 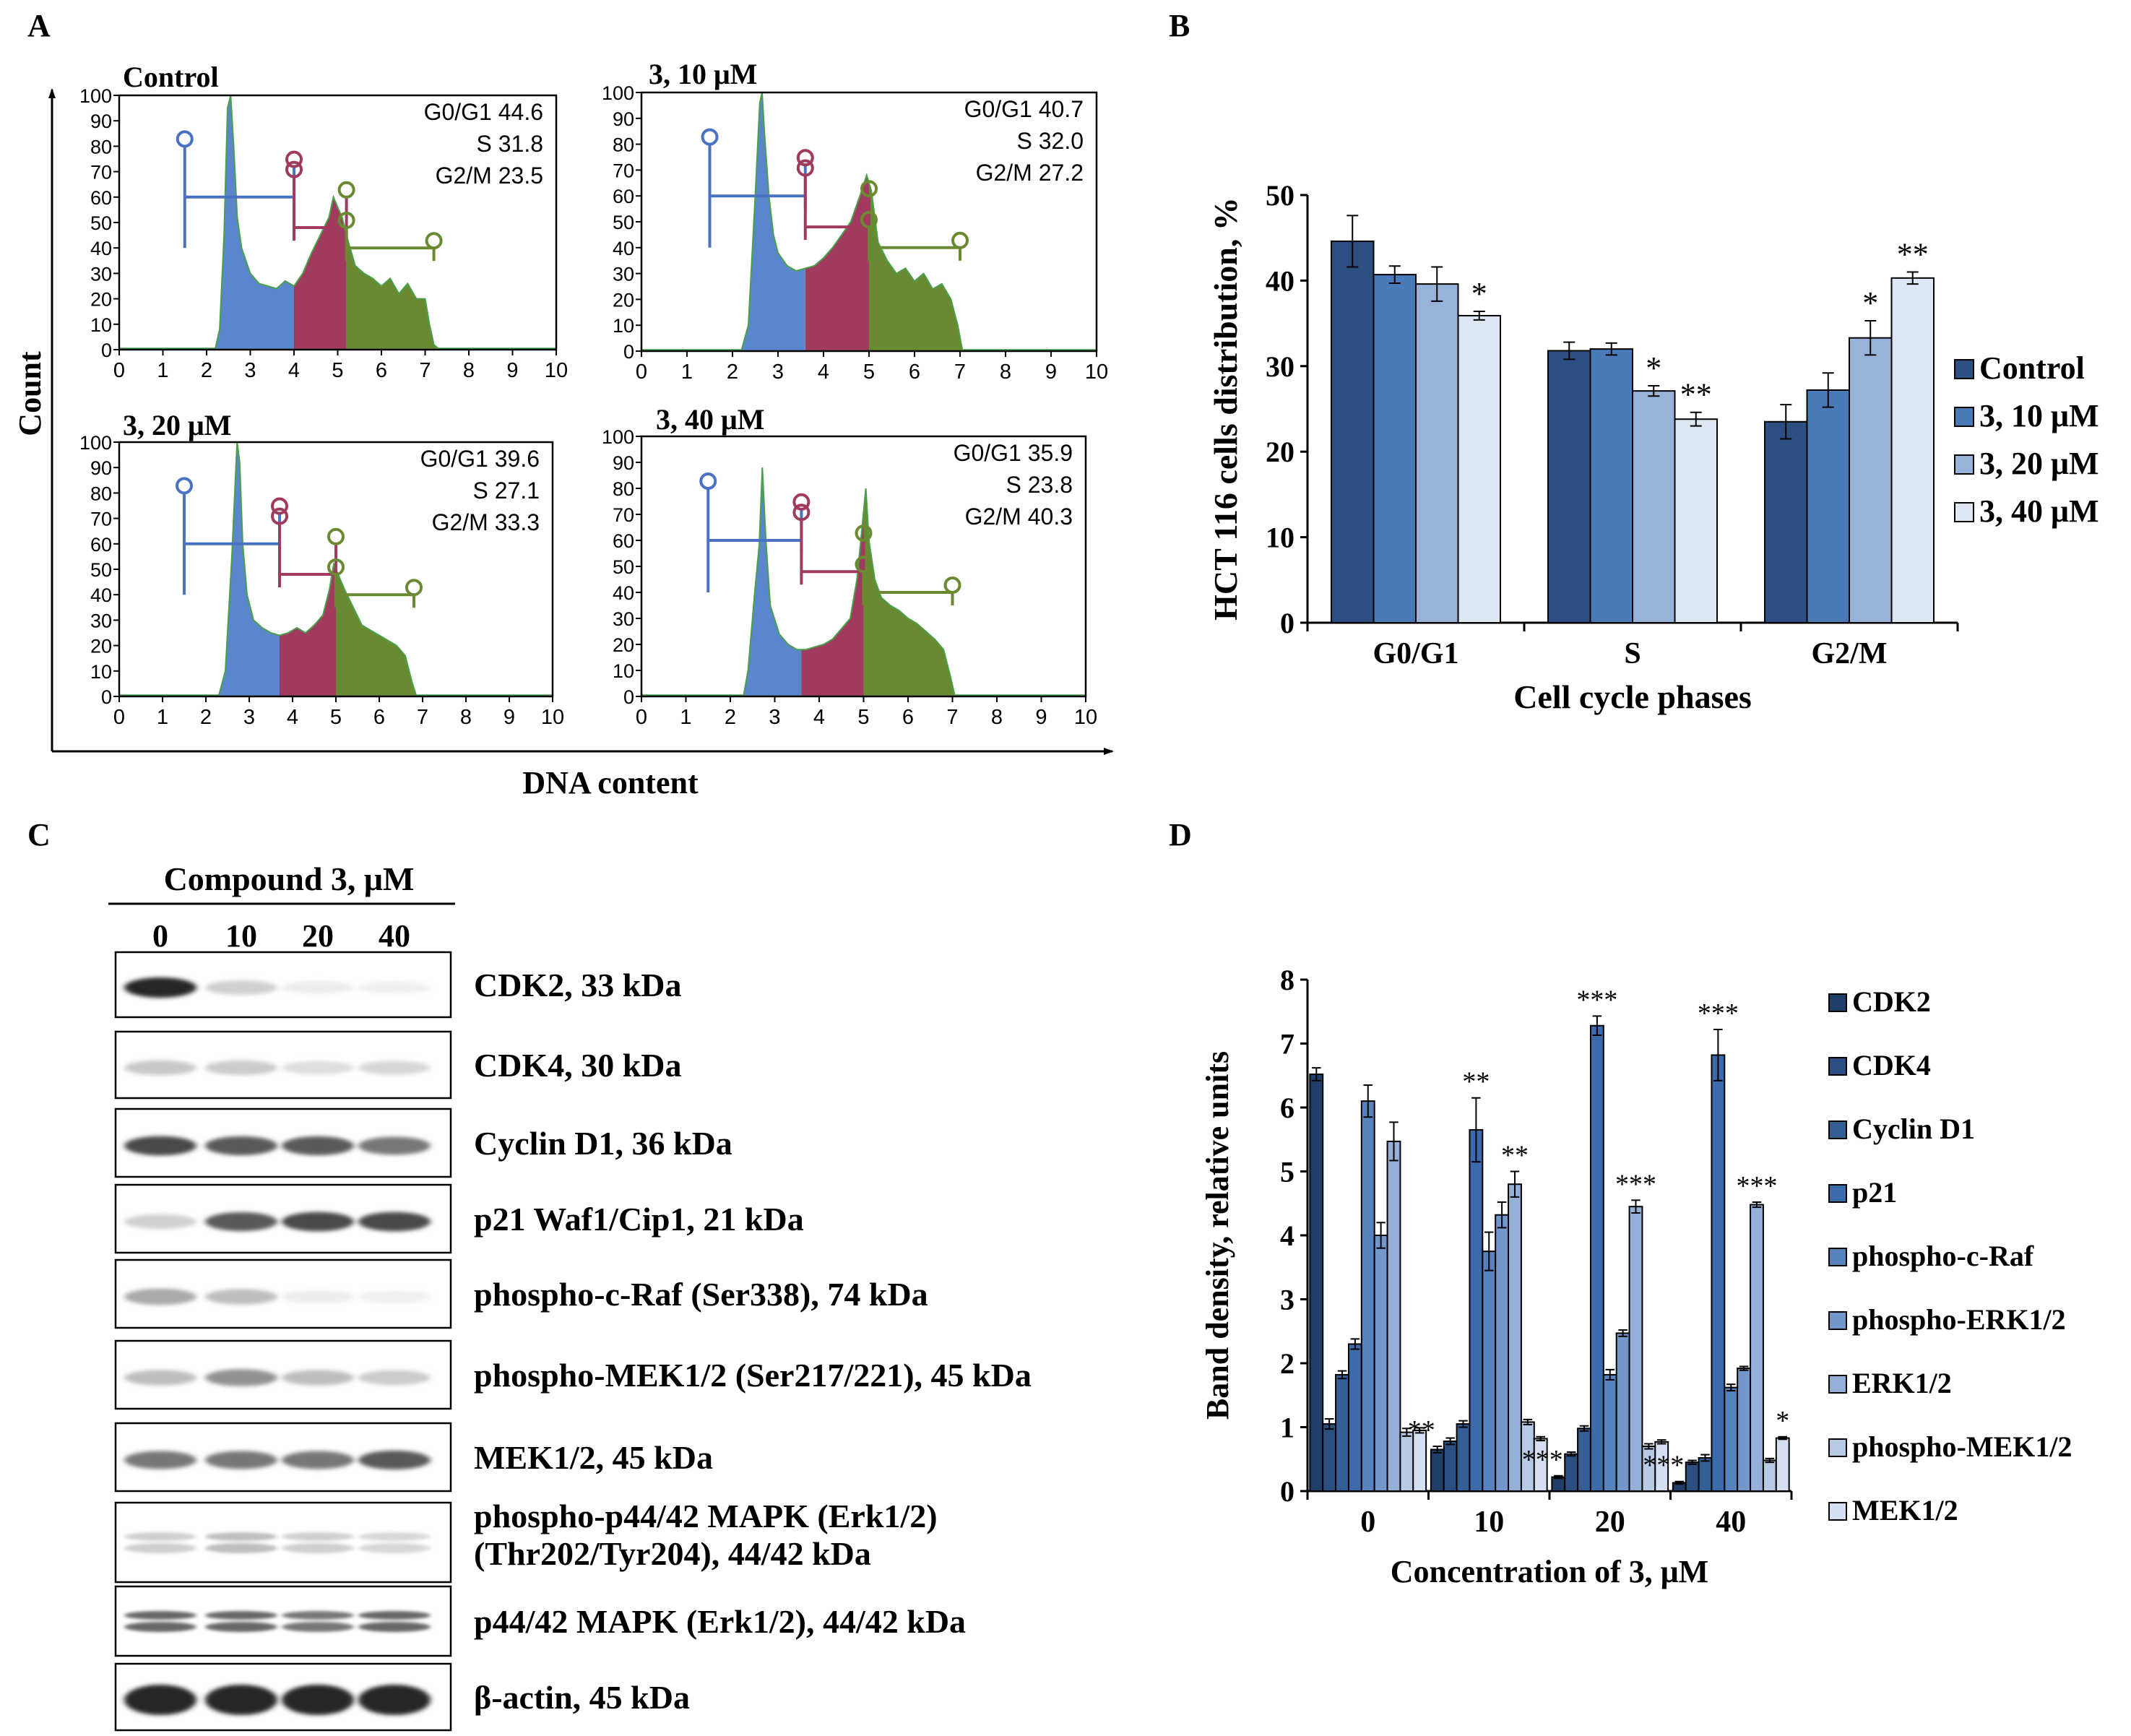 I want to click on panel-a-y-label: Count, so click(x=30, y=393).